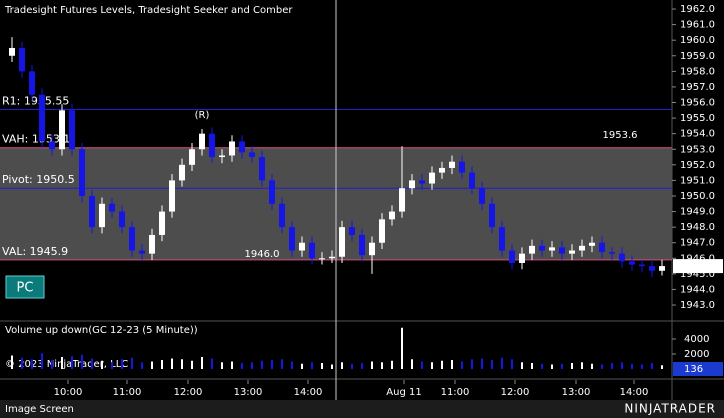  I want to click on x-tick-label: Aug 11, so click(403, 392).